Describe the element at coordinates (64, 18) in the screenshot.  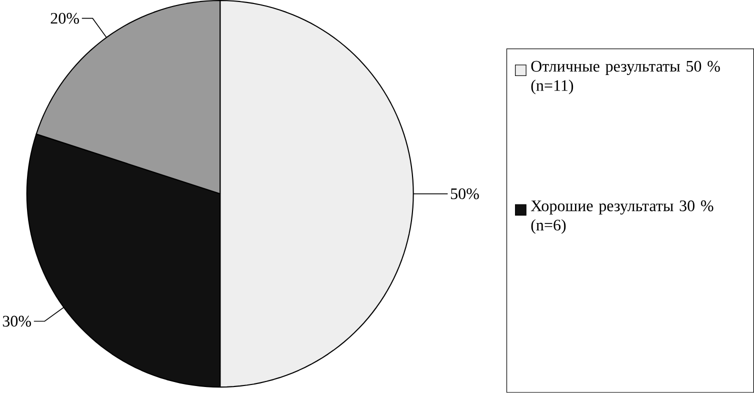
I see `data-label: 20%` at that location.